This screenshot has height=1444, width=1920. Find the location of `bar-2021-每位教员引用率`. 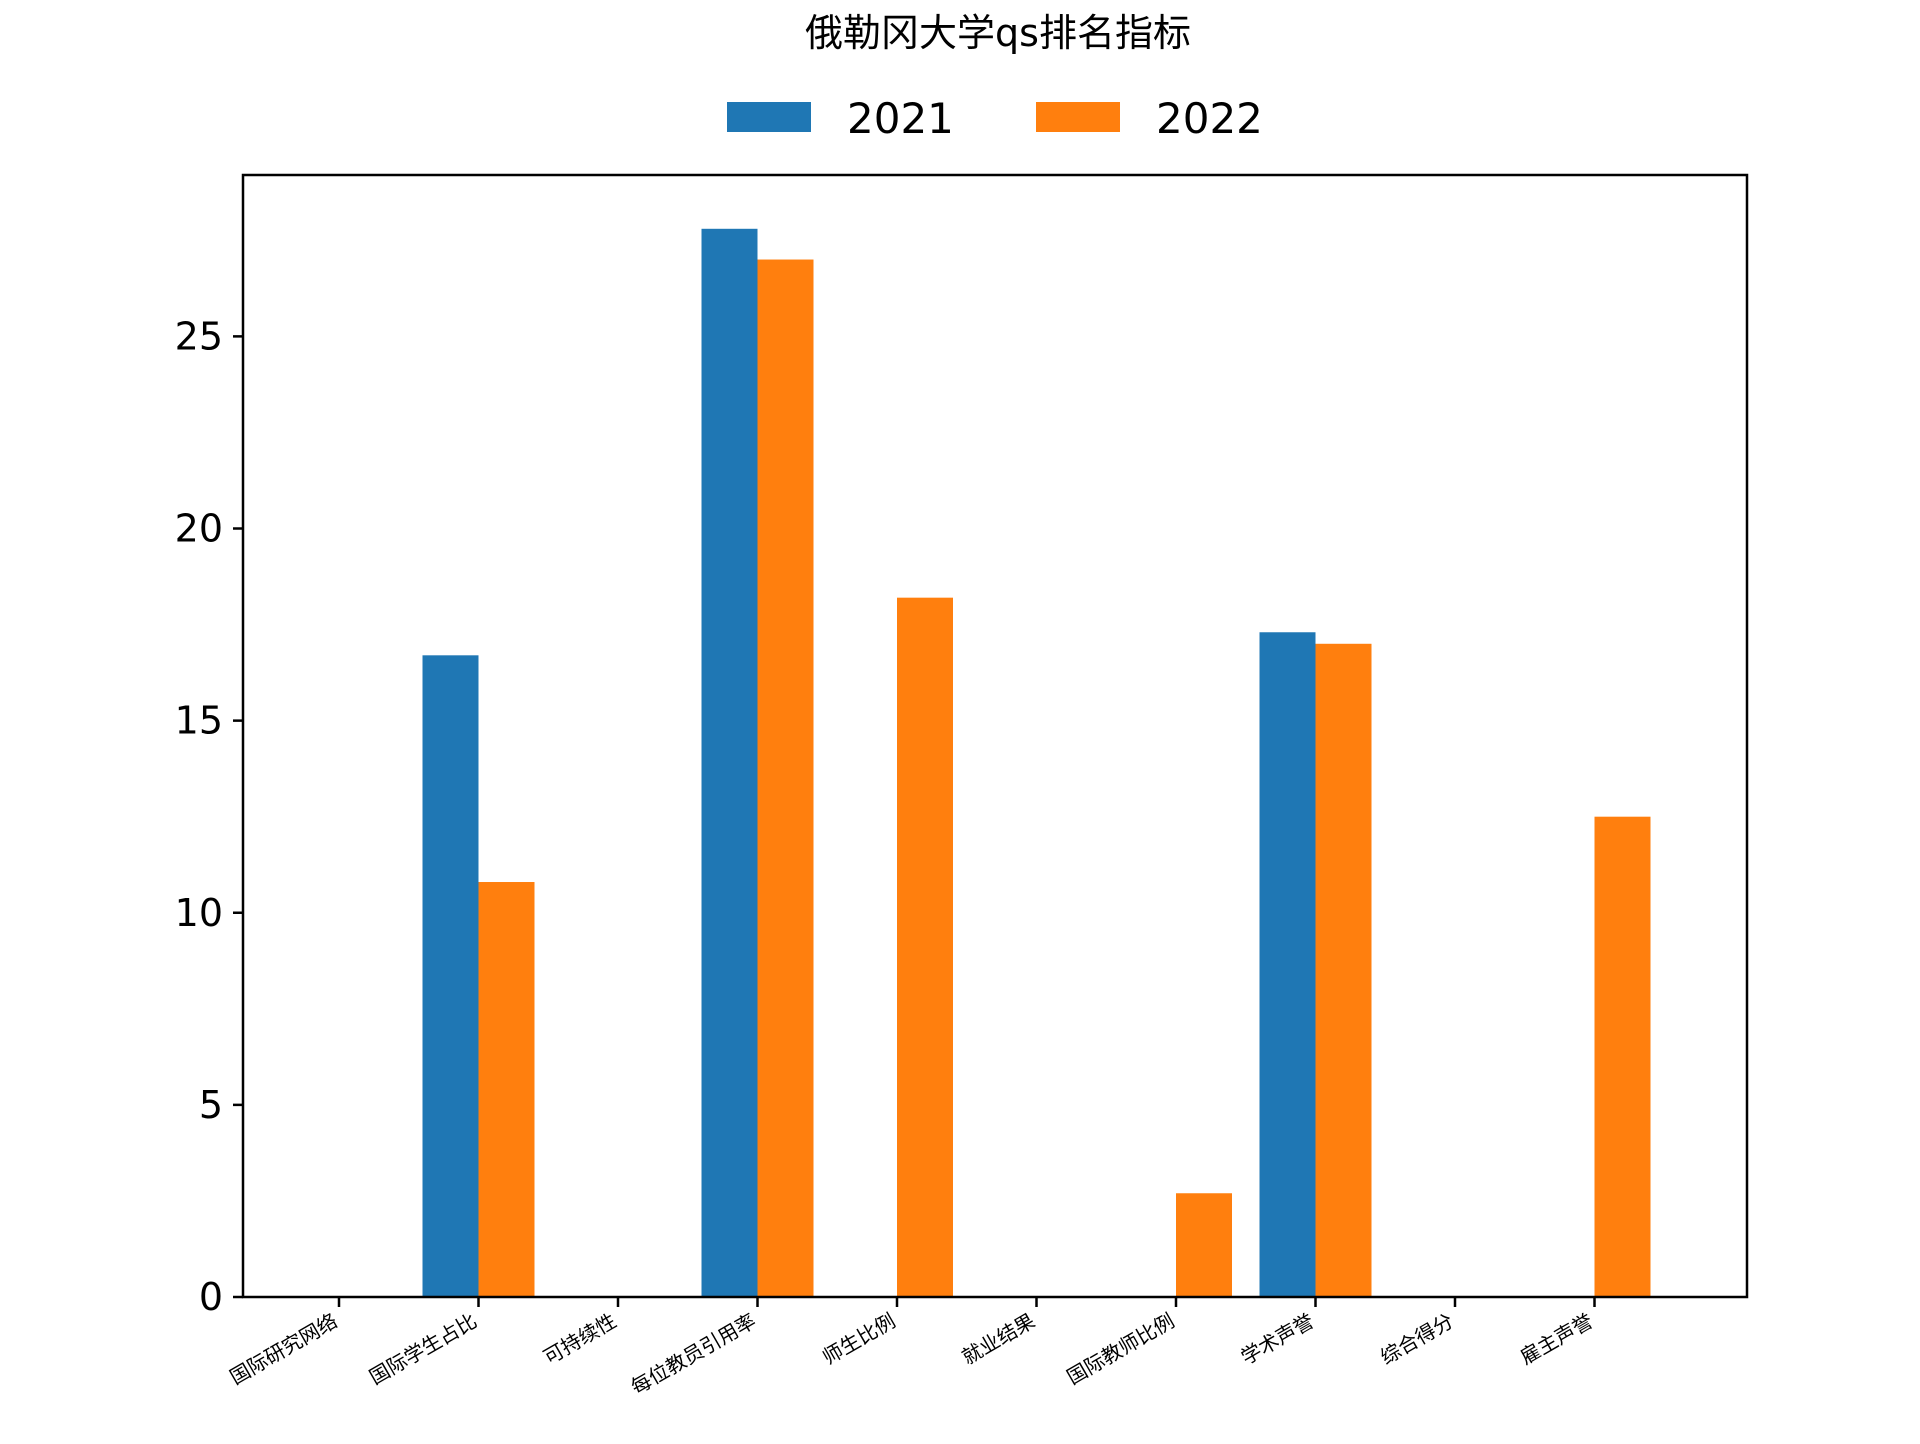

bar-2021-每位教员引用率 is located at coordinates (729, 762).